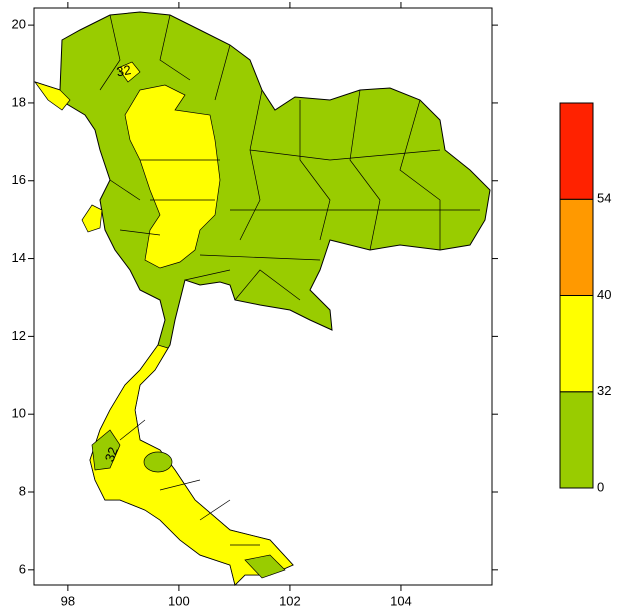  I want to click on y-tick-label: 16, so click(19, 179).